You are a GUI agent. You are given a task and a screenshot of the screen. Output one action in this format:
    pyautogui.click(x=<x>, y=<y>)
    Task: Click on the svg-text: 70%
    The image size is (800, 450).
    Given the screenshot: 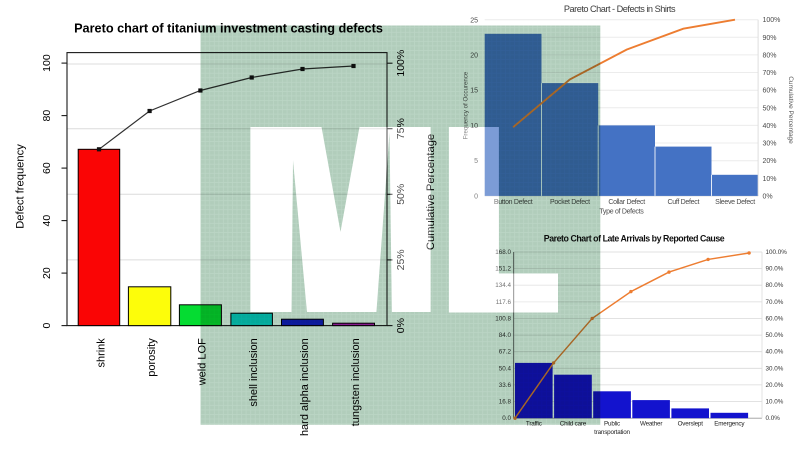 What is the action you would take?
    pyautogui.click(x=770, y=73)
    